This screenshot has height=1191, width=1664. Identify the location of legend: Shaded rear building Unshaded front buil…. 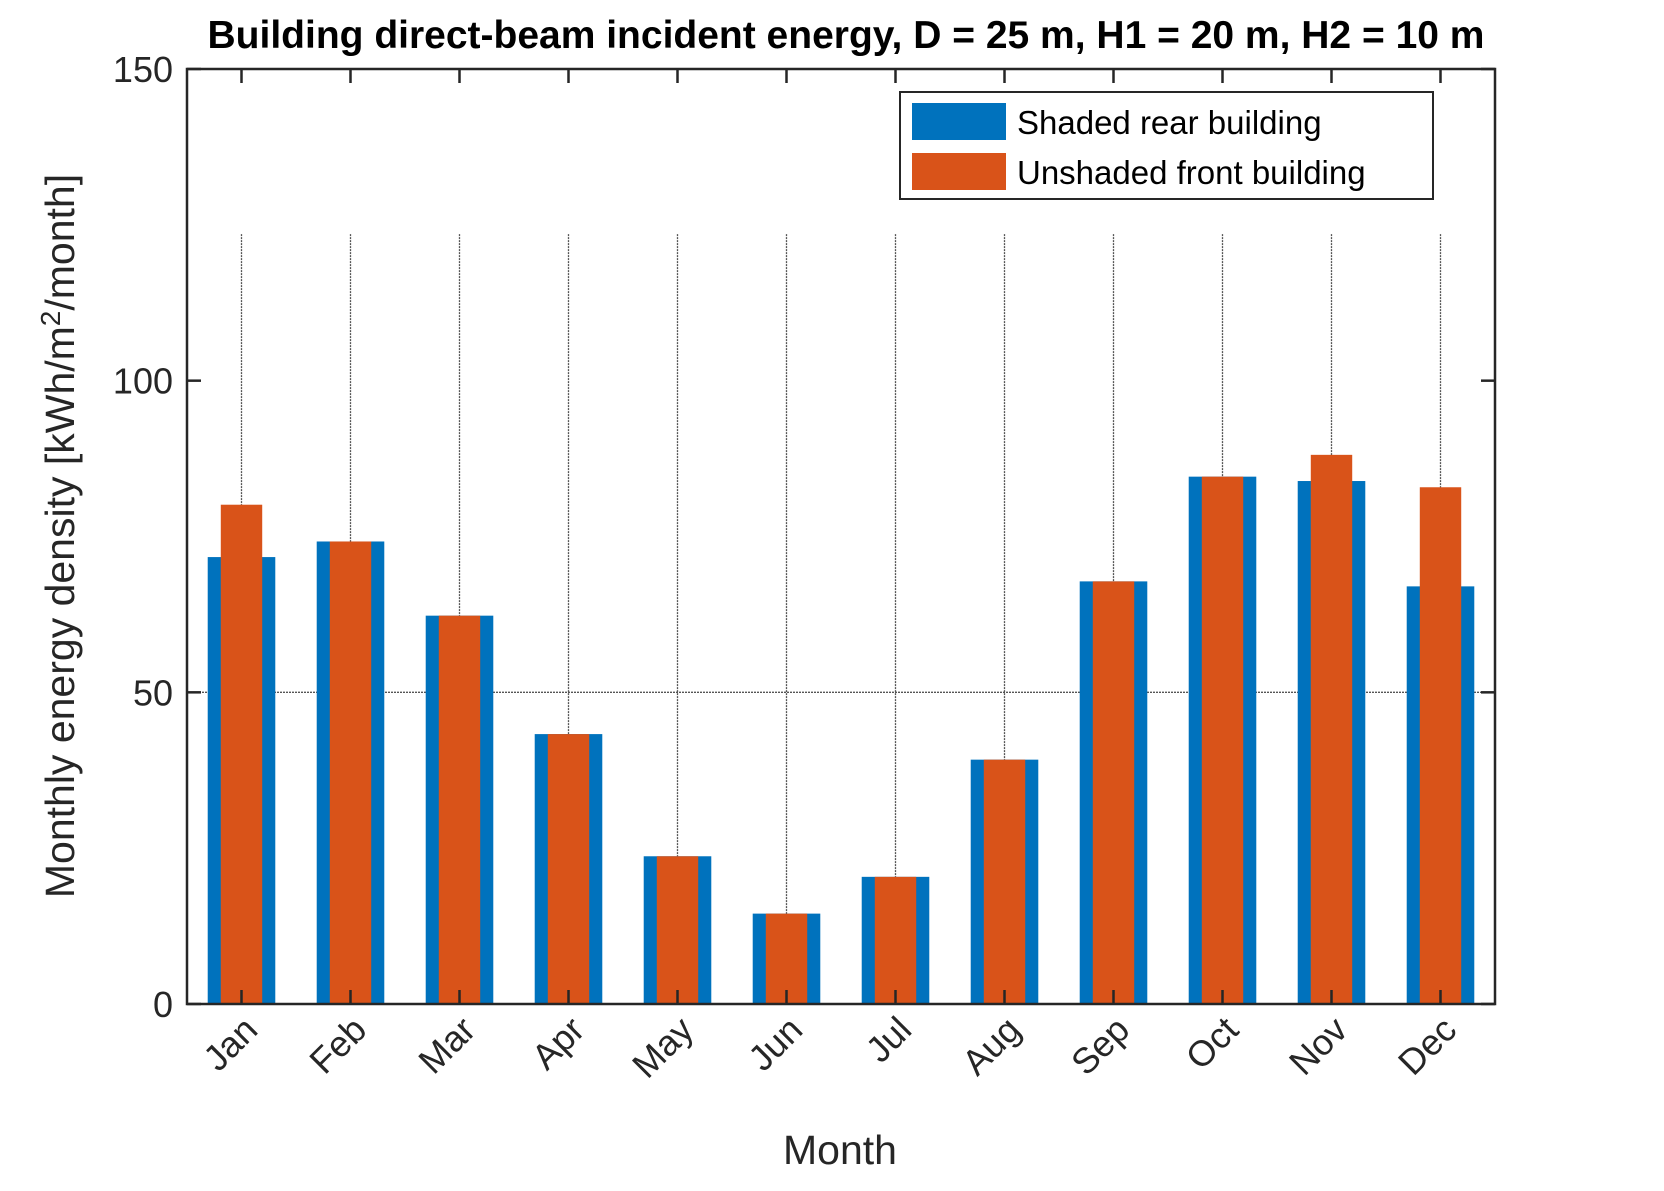
(1166, 145).